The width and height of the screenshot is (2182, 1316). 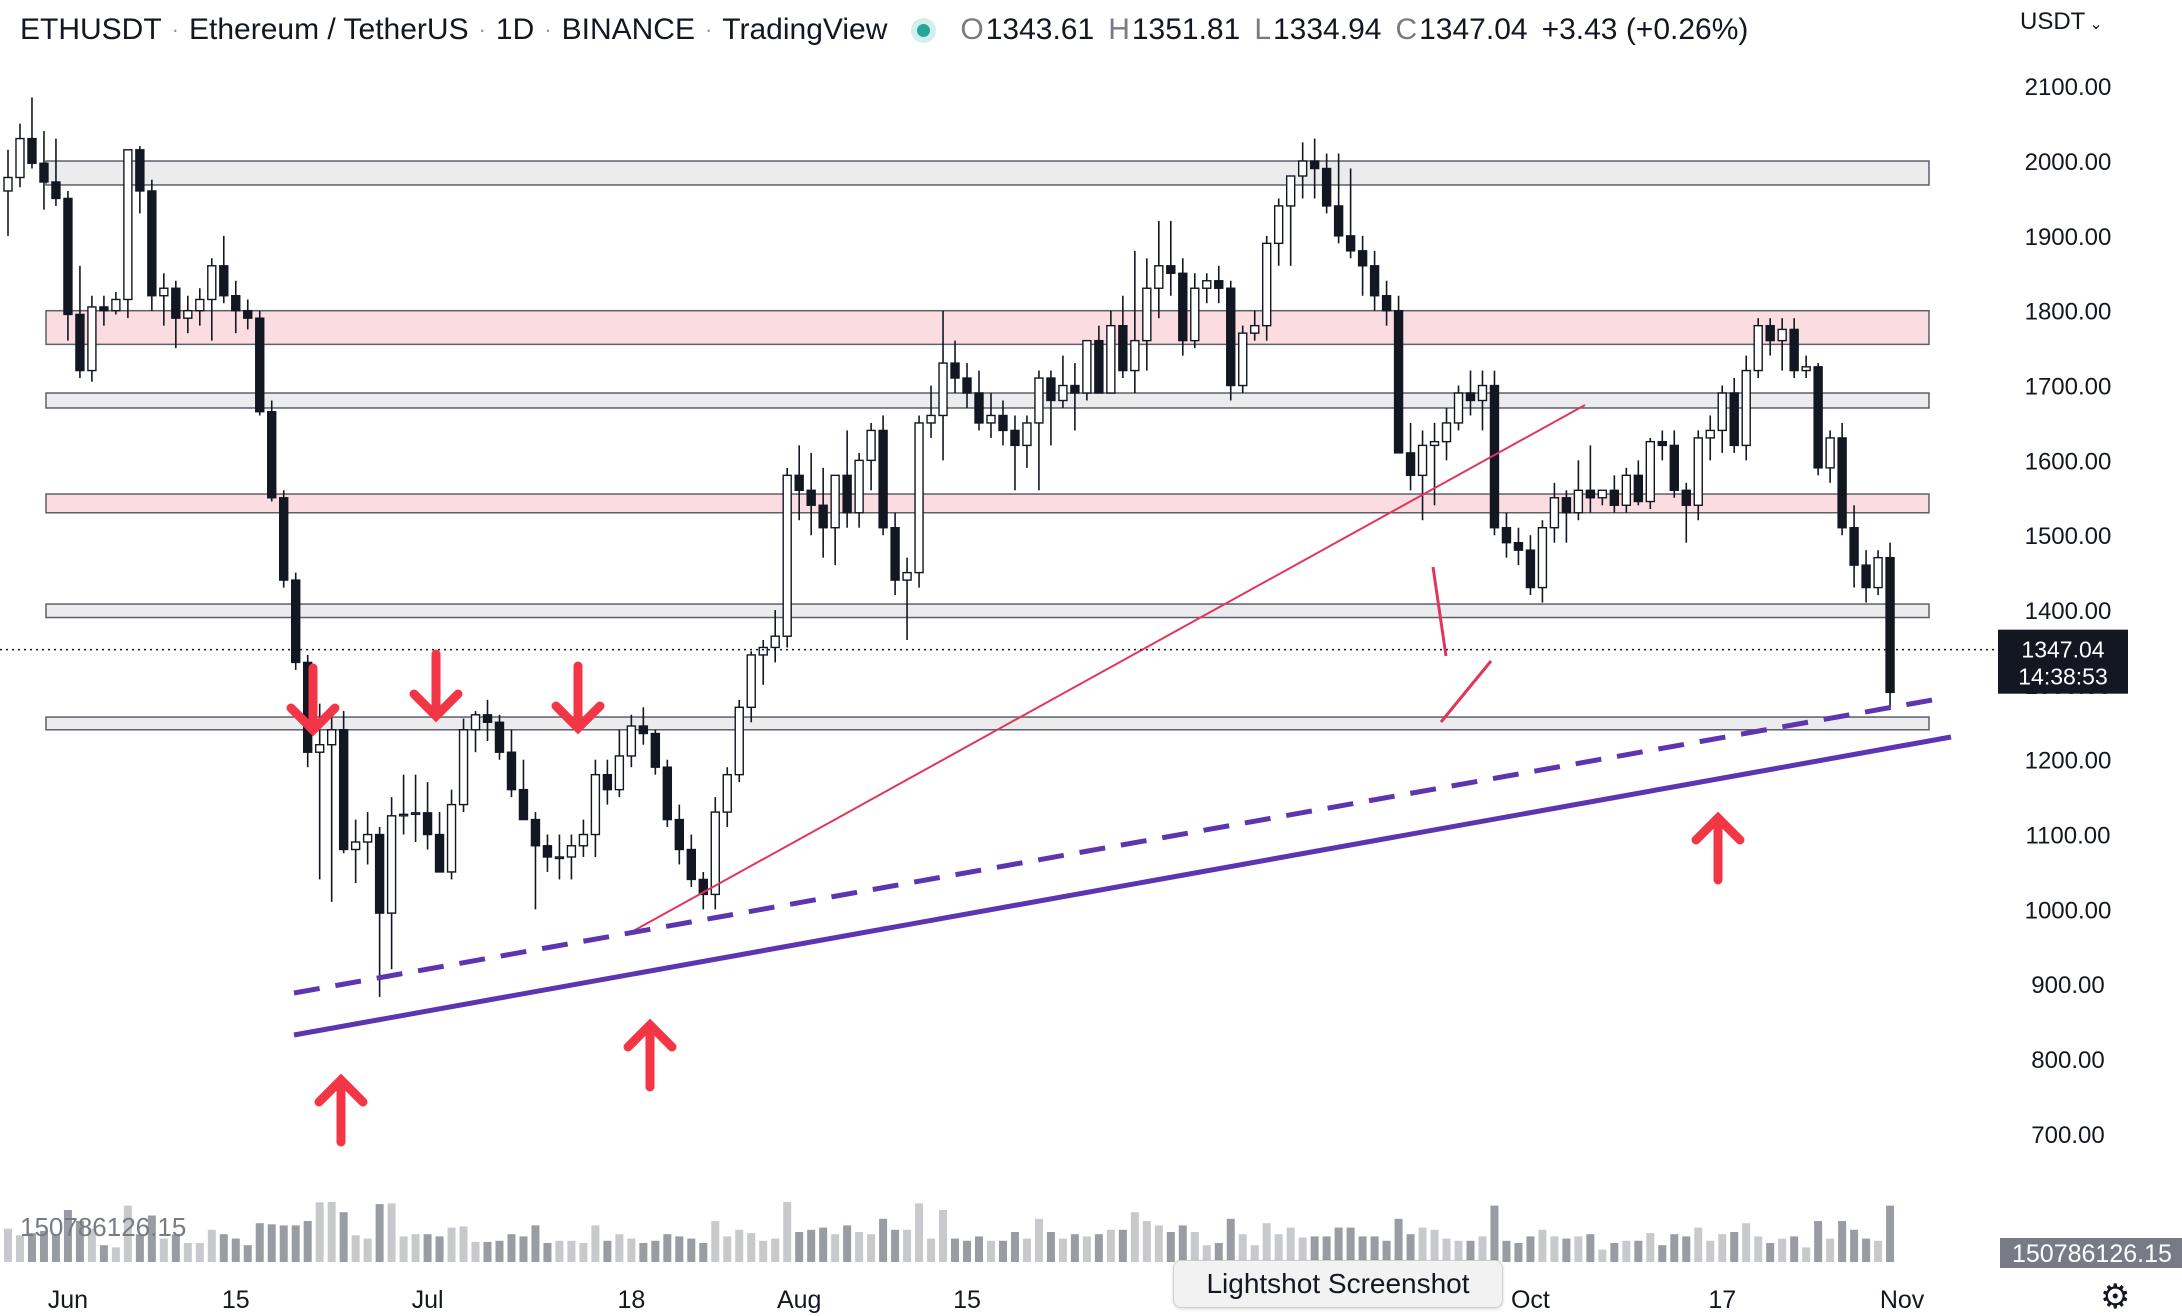 I want to click on interval: 1D, so click(x=515, y=29).